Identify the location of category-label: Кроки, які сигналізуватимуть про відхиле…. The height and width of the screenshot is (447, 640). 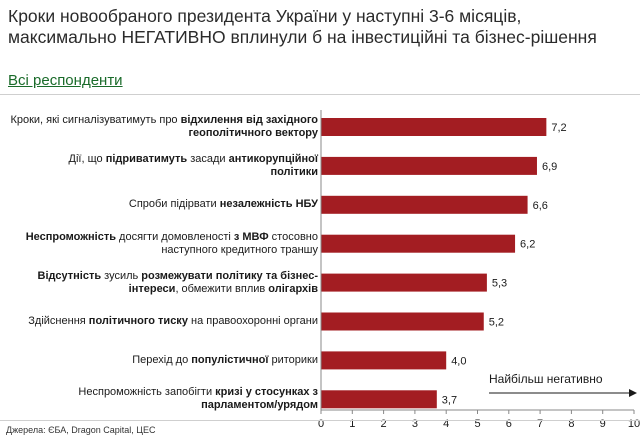
(164, 126).